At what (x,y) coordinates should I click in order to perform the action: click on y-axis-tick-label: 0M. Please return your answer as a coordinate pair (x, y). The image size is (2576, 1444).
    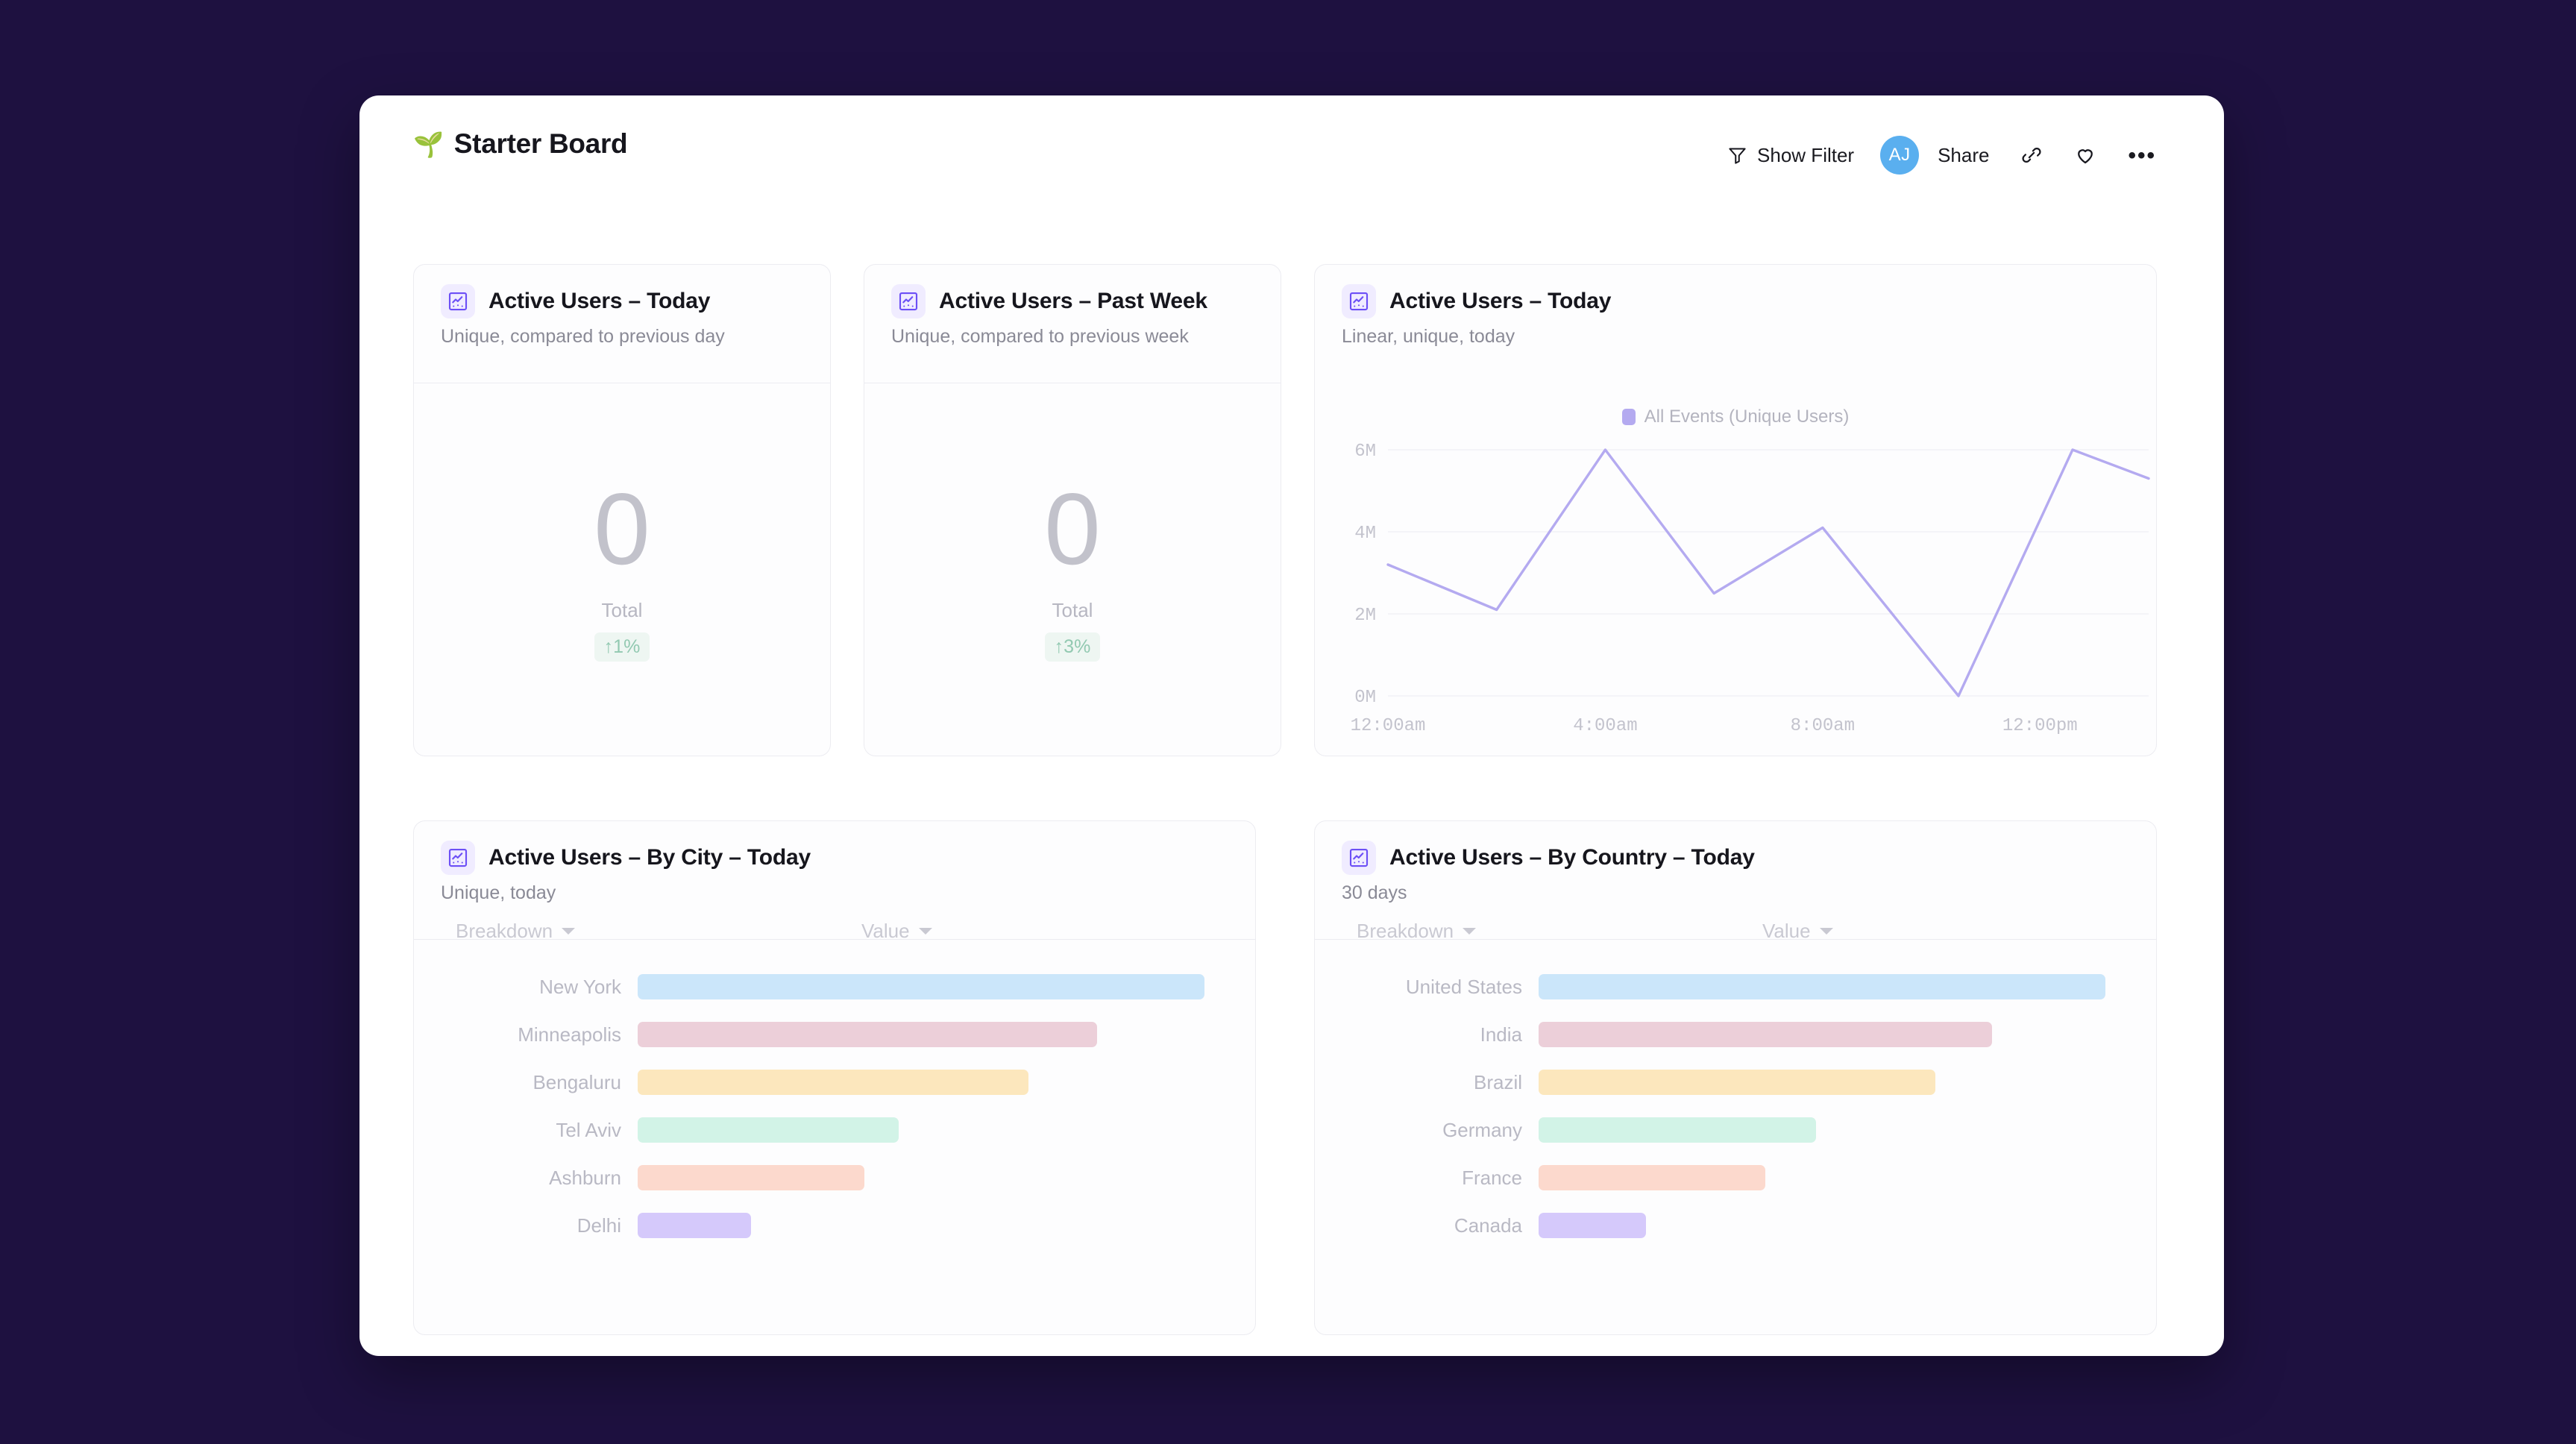
    Looking at the image, I should click on (1365, 698).